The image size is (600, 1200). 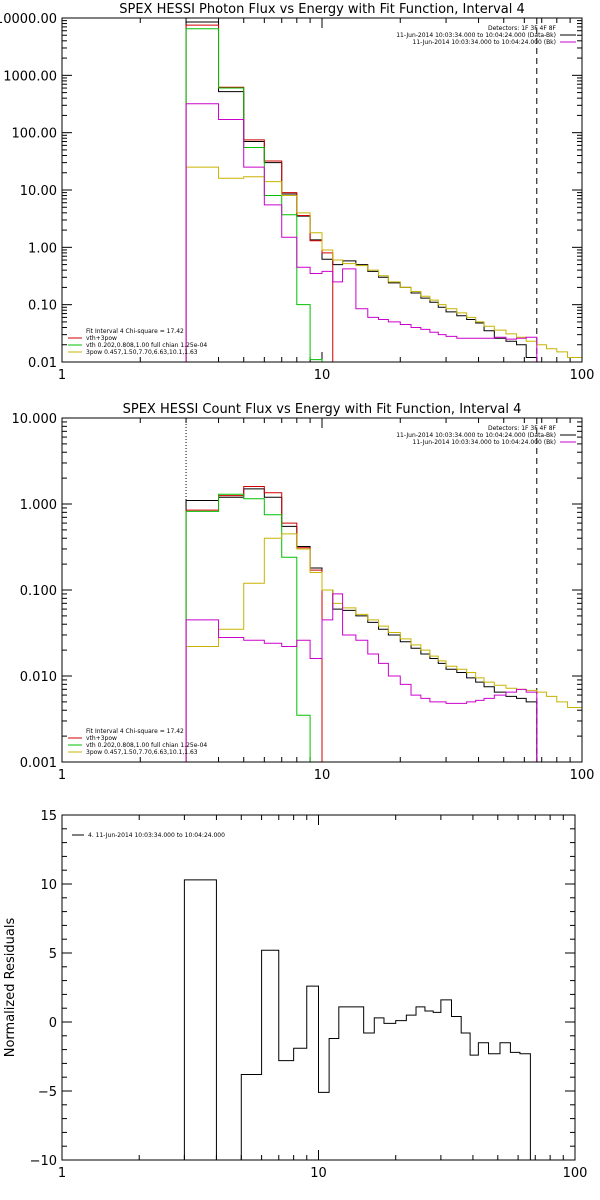 I want to click on series-residuals-line, so click(x=357, y=1019).